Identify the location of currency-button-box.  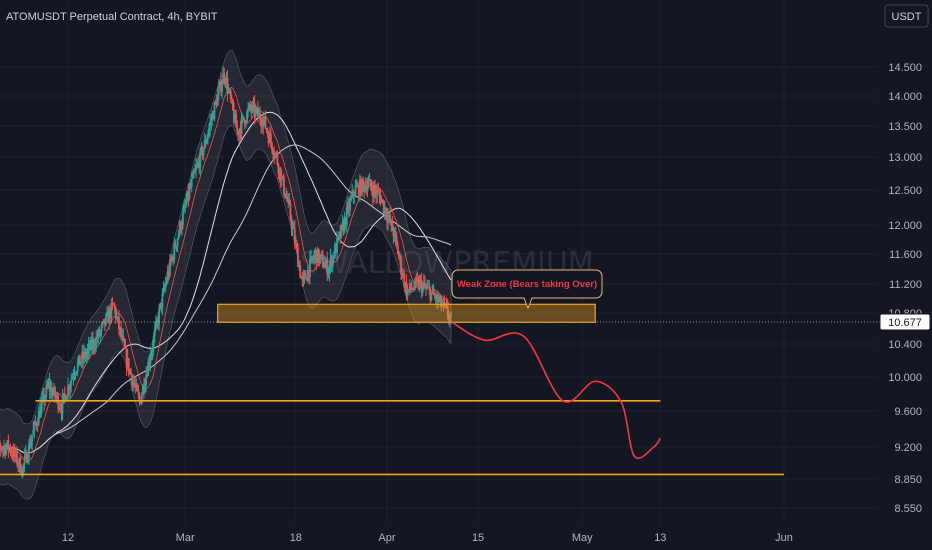
(906, 16).